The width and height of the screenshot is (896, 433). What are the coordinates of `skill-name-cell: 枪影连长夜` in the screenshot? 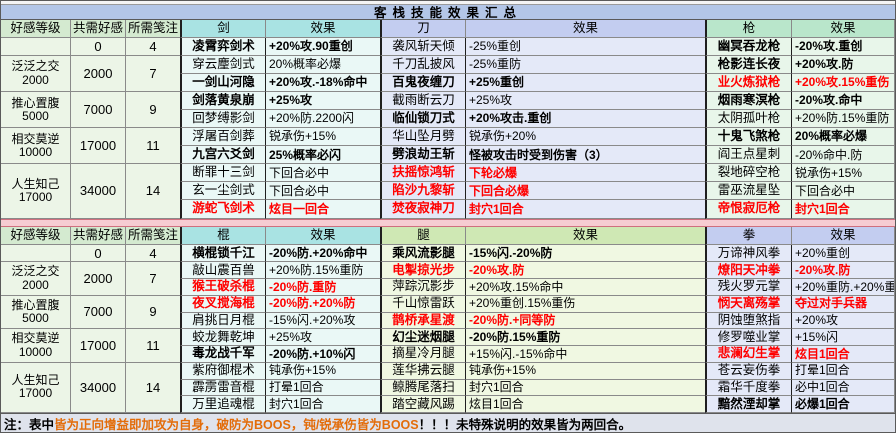 It's located at (748, 65).